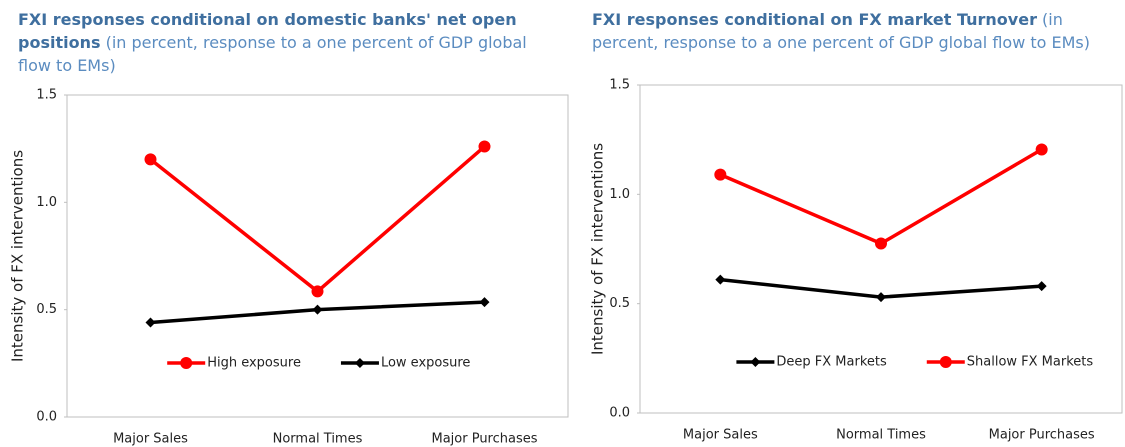 The height and width of the screenshot is (447, 1125). What do you see at coordinates (831, 362) in the screenshot?
I see `legend-label: Deep FX Markets` at bounding box center [831, 362].